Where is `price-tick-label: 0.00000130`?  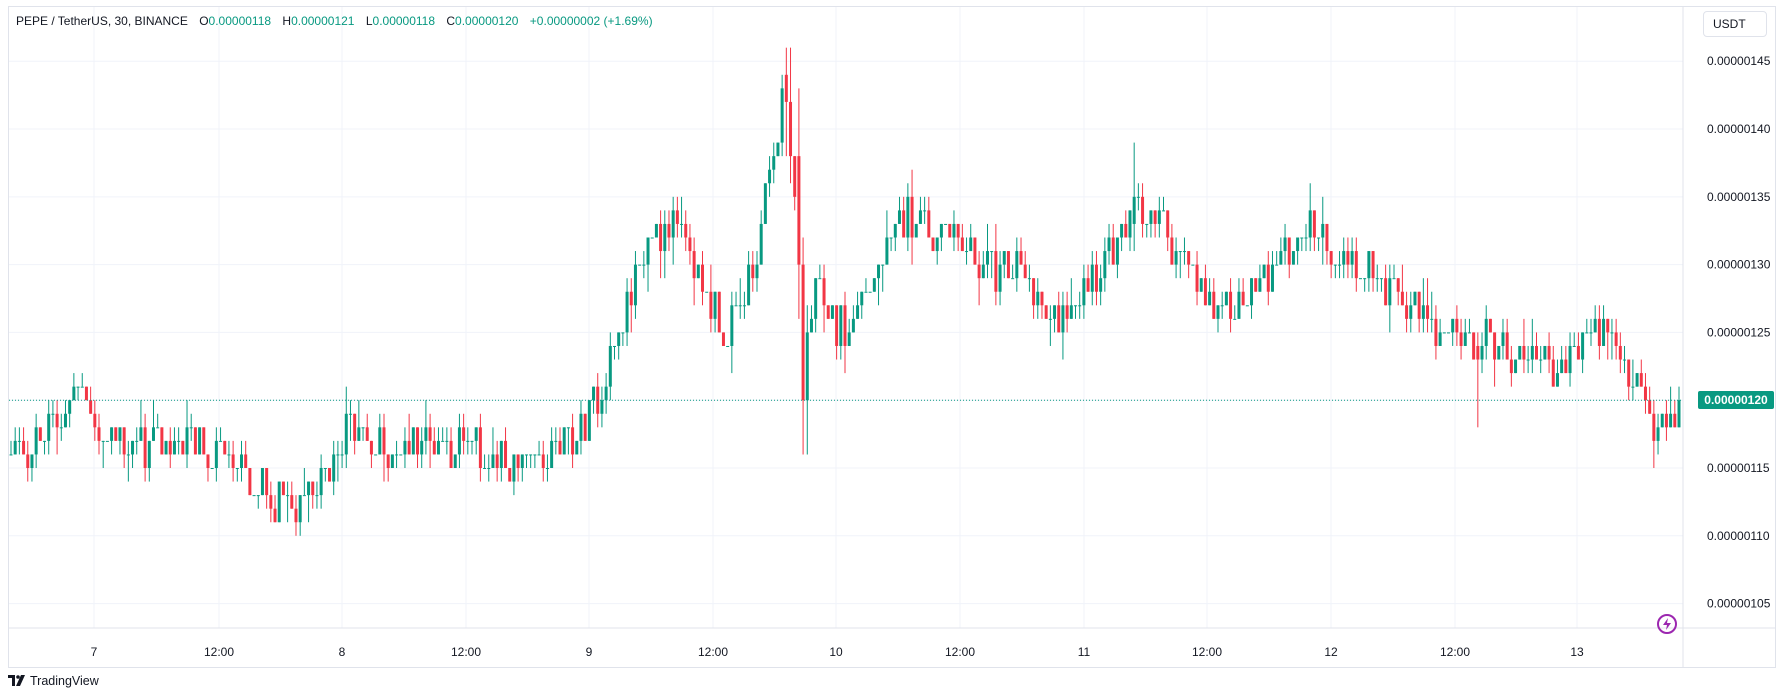
price-tick-label: 0.00000130 is located at coordinates (1739, 265).